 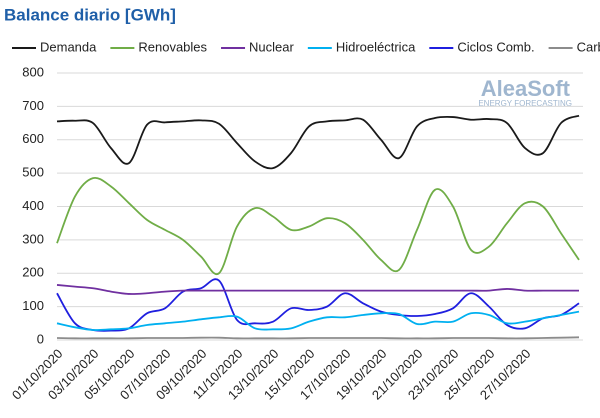 What do you see at coordinates (588, 46) in the screenshot?
I see `legend-label: Carbón` at bounding box center [588, 46].